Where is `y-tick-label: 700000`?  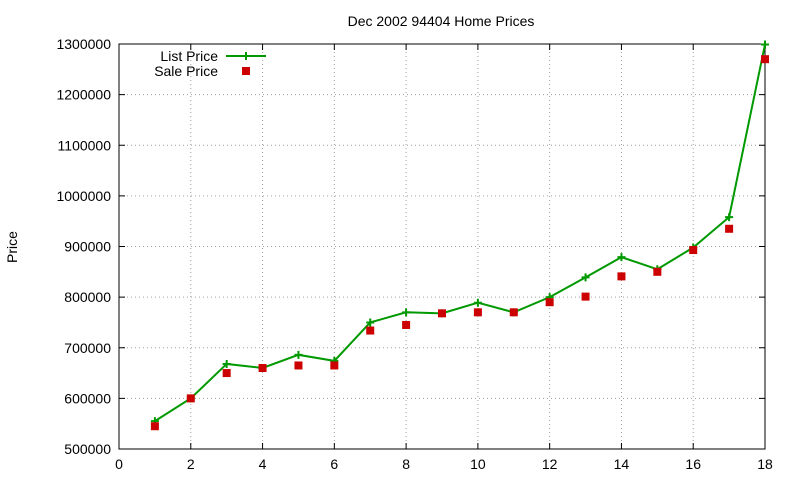 y-tick-label: 700000 is located at coordinates (87, 348).